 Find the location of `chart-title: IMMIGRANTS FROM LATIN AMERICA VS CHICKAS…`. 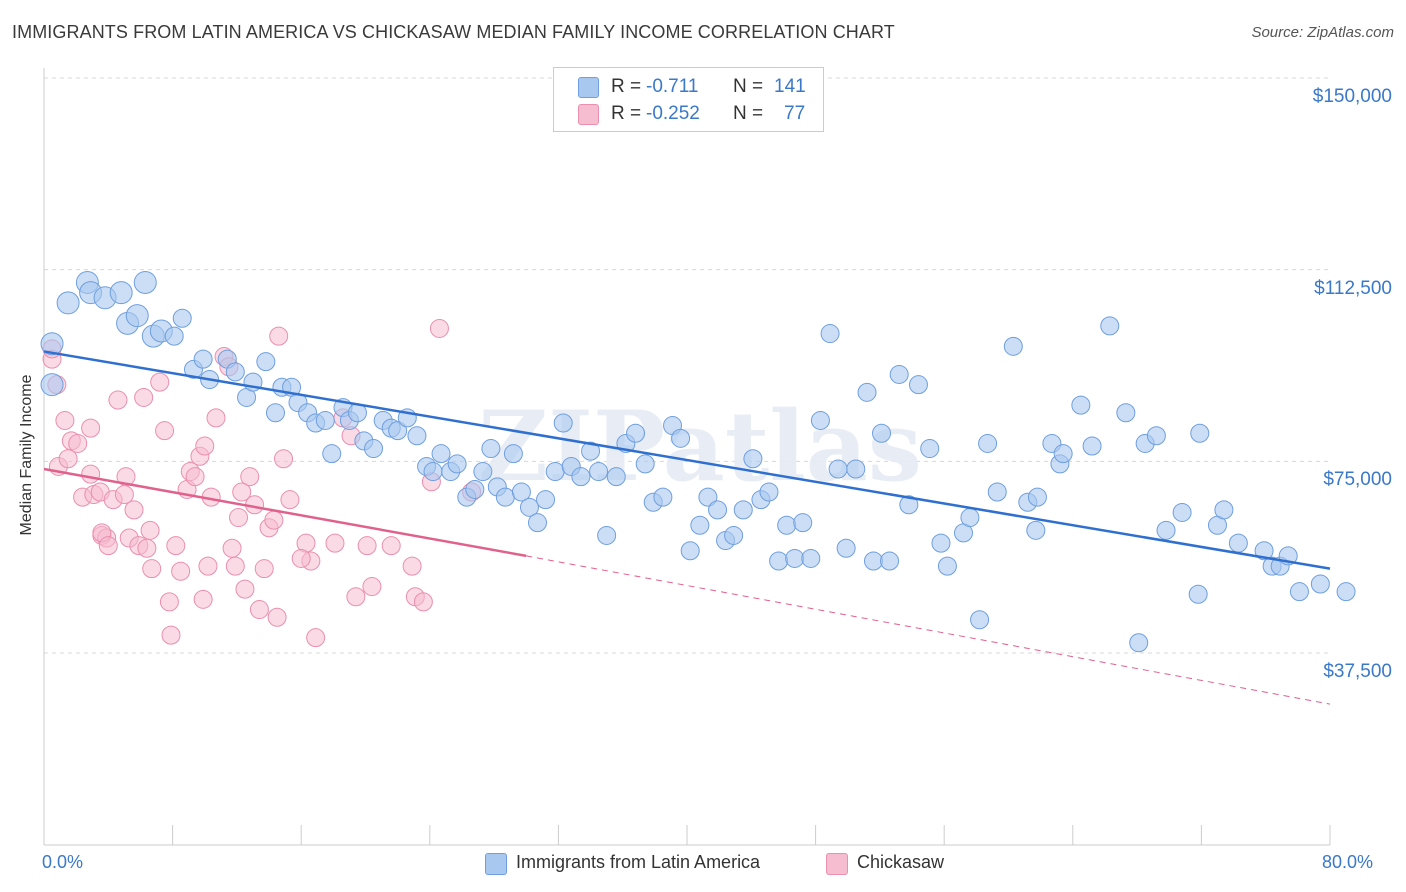

chart-title: IMMIGRANTS FROM LATIN AMERICA VS CHICKAS… is located at coordinates (453, 32).